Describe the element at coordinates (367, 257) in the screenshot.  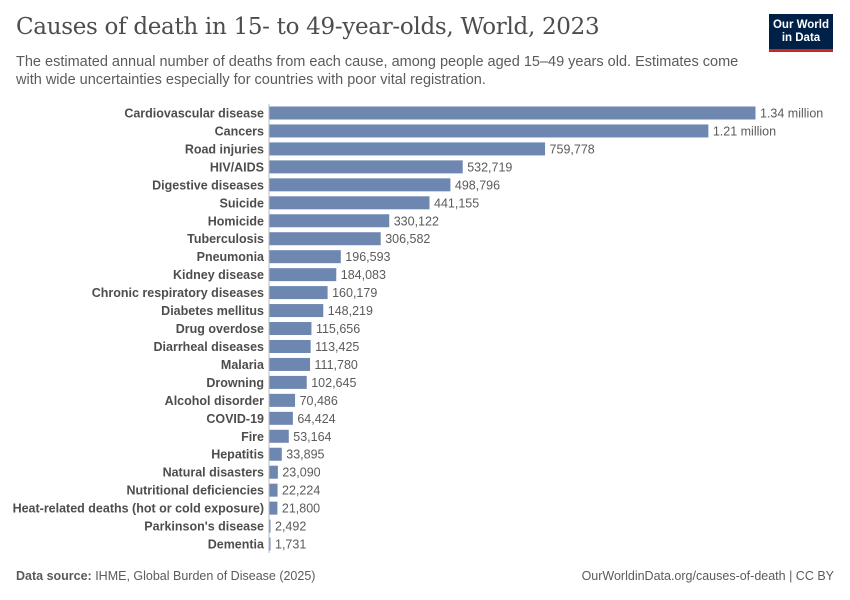
I see `value-label: 196,593` at that location.